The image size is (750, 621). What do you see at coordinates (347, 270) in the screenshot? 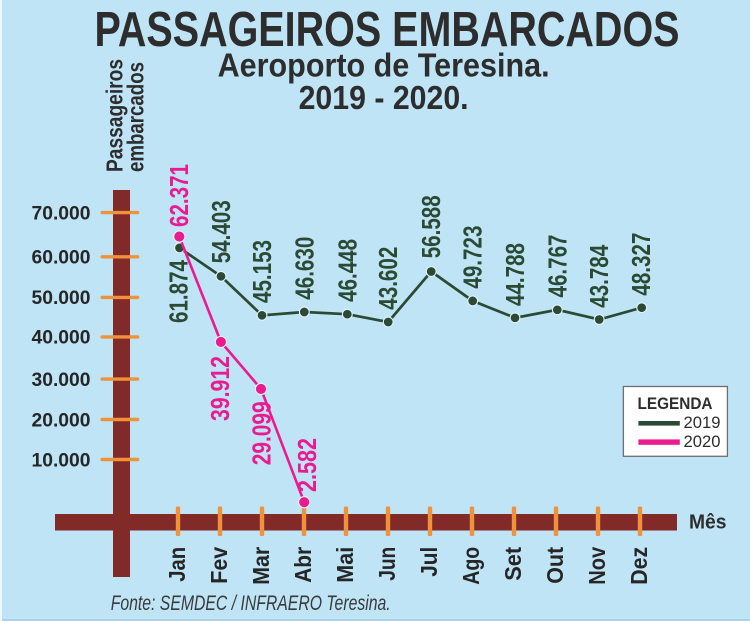
I see `svg-text: 46.448` at bounding box center [347, 270].